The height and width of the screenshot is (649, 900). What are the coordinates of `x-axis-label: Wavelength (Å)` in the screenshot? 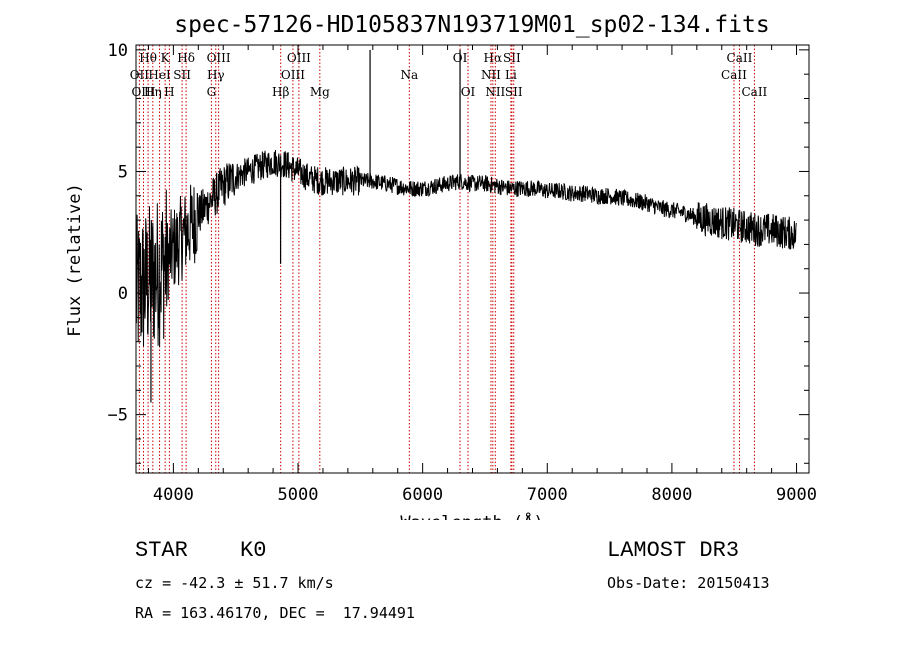 It's located at (471, 515).